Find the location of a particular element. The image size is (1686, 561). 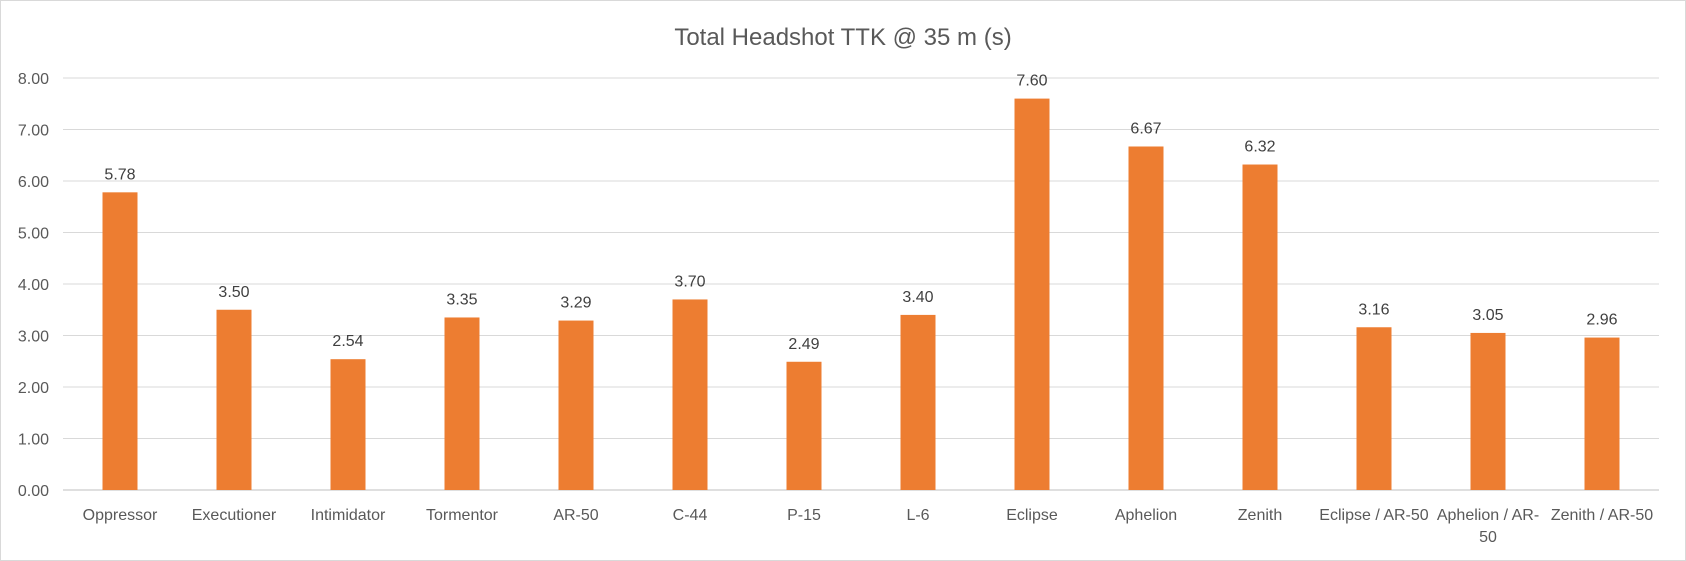

x-category-label: AR-50 is located at coordinates (575, 515).